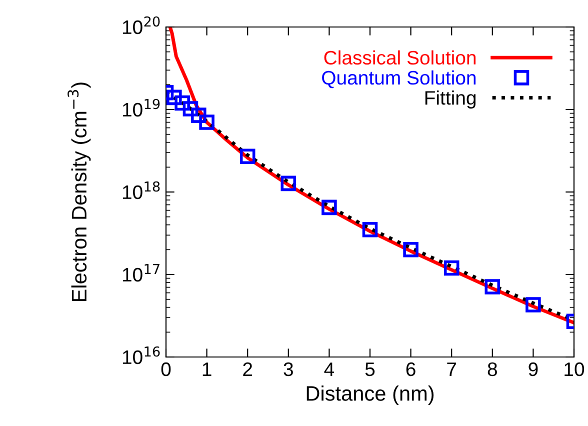  I want to click on x-tick-label: 1, so click(207, 369).